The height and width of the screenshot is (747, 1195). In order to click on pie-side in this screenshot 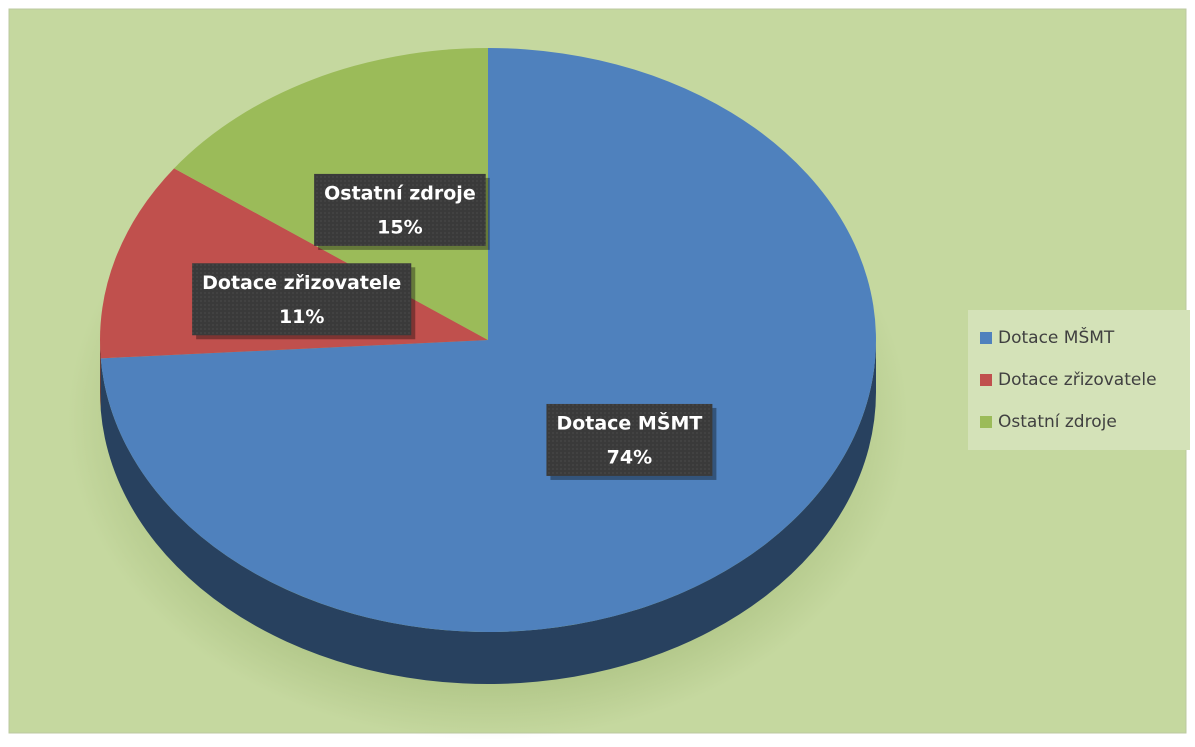, I will do `click(100, 375)`.